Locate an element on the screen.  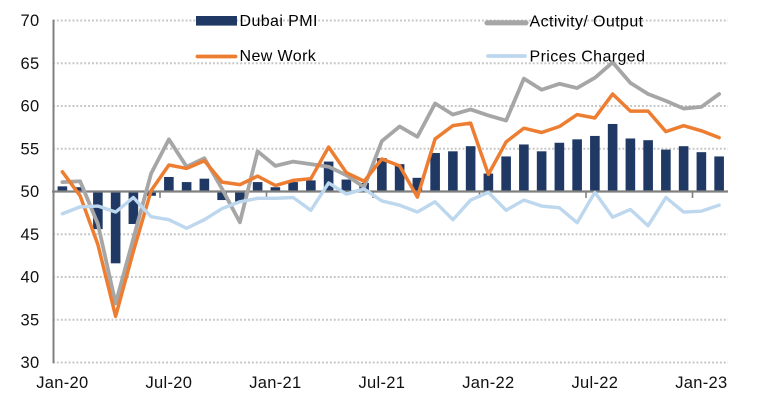
svg-text: Jul-20 is located at coordinates (169, 383).